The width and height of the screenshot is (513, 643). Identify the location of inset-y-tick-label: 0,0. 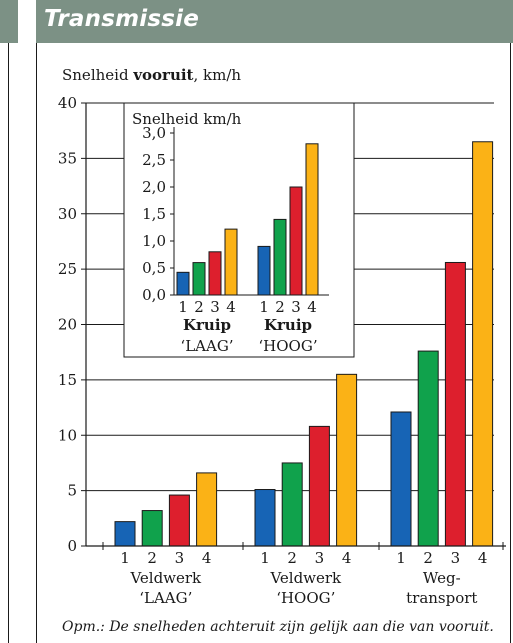
(154, 295).